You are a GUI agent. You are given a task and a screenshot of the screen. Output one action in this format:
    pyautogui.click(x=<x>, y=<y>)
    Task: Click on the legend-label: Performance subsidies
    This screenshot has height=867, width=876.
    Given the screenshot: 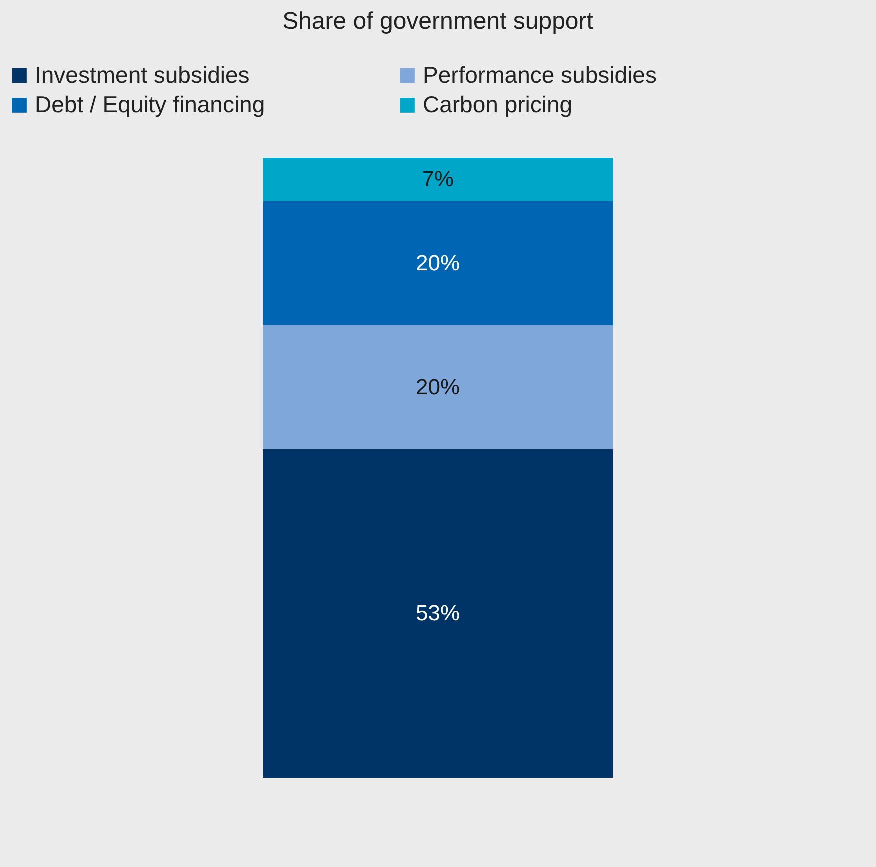 What is the action you would take?
    pyautogui.click(x=540, y=75)
    